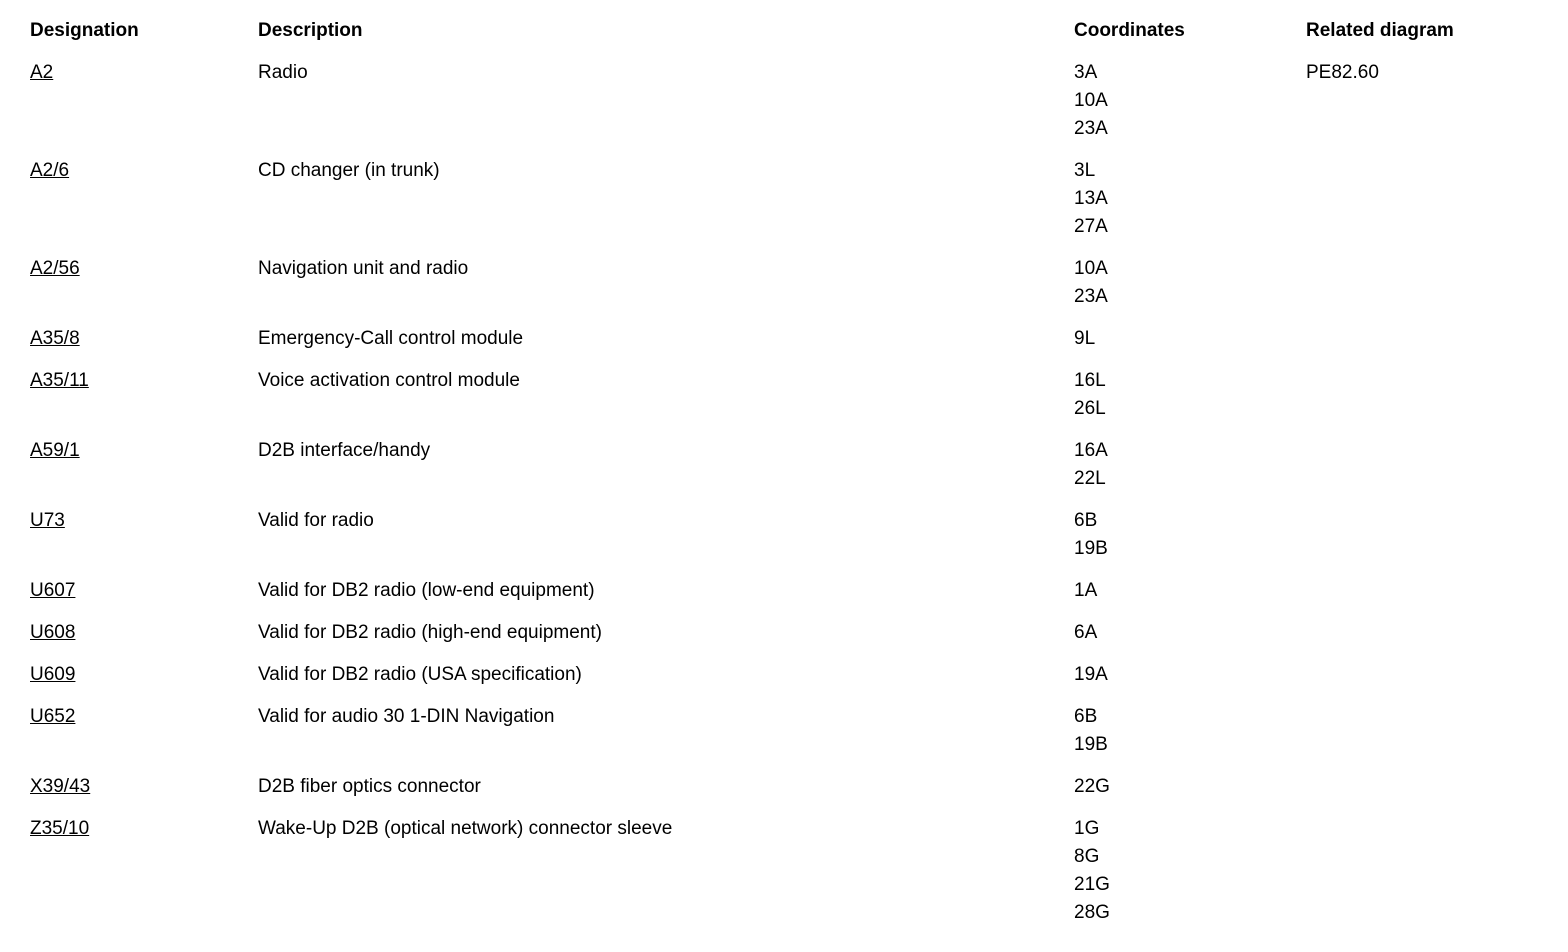  I want to click on description-cell: Valid for DB2 radio (high-end equipment), so click(430, 632).